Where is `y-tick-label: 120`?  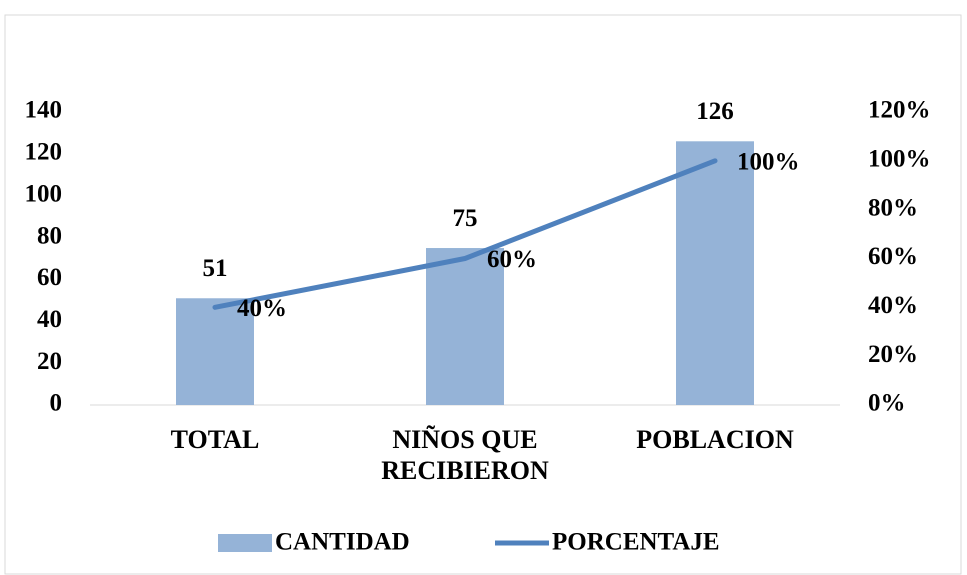 y-tick-label: 120 is located at coordinates (44, 152).